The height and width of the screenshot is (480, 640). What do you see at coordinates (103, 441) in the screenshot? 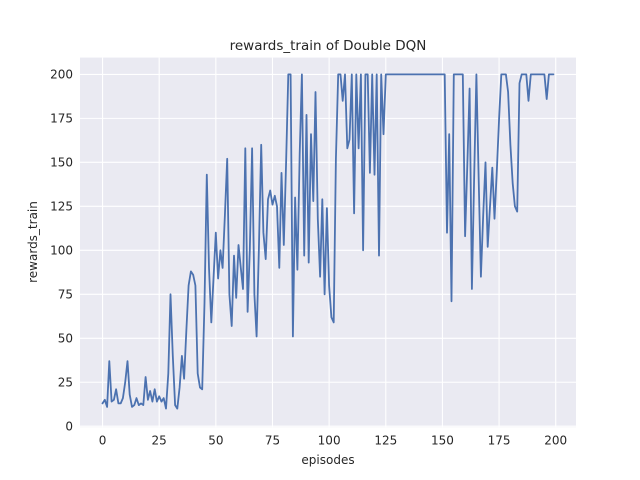
I see `x-tick-label: 0` at bounding box center [103, 441].